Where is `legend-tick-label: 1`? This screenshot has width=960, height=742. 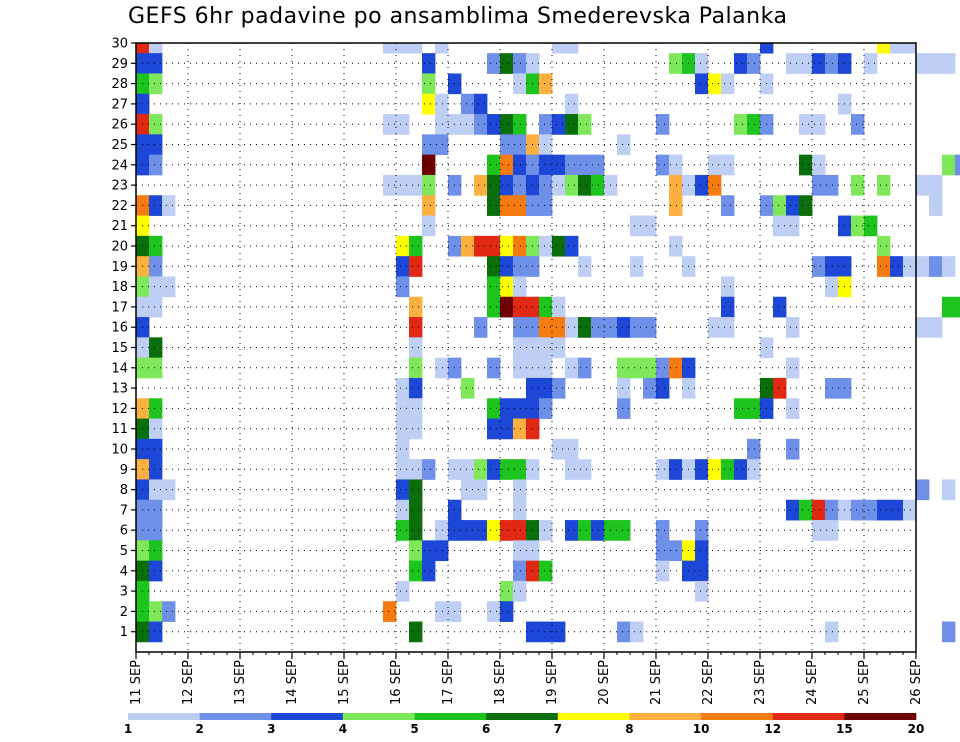 legend-tick-label: 1 is located at coordinates (128, 729).